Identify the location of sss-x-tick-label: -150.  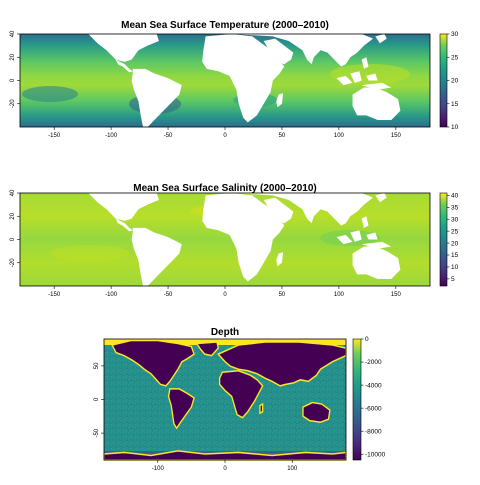
(54, 295).